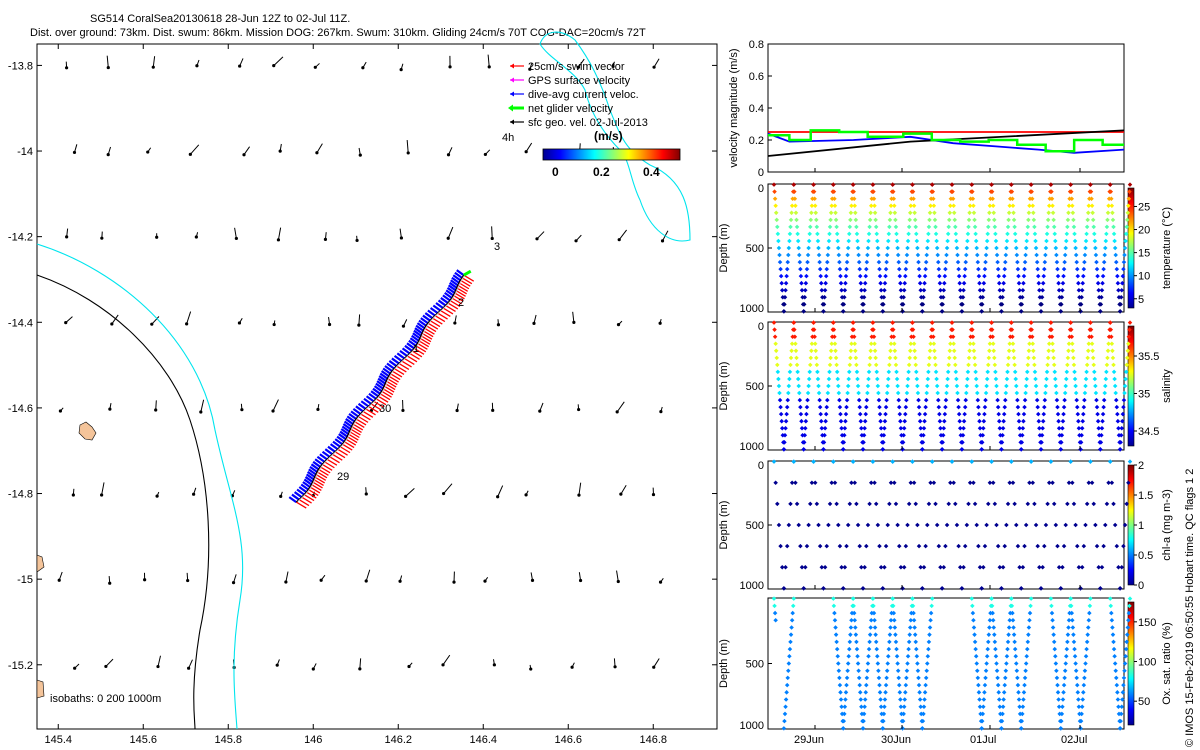 This screenshot has width=1200, height=750. Describe the element at coordinates (66, 560) in the screenshot. I see `islands` at that location.